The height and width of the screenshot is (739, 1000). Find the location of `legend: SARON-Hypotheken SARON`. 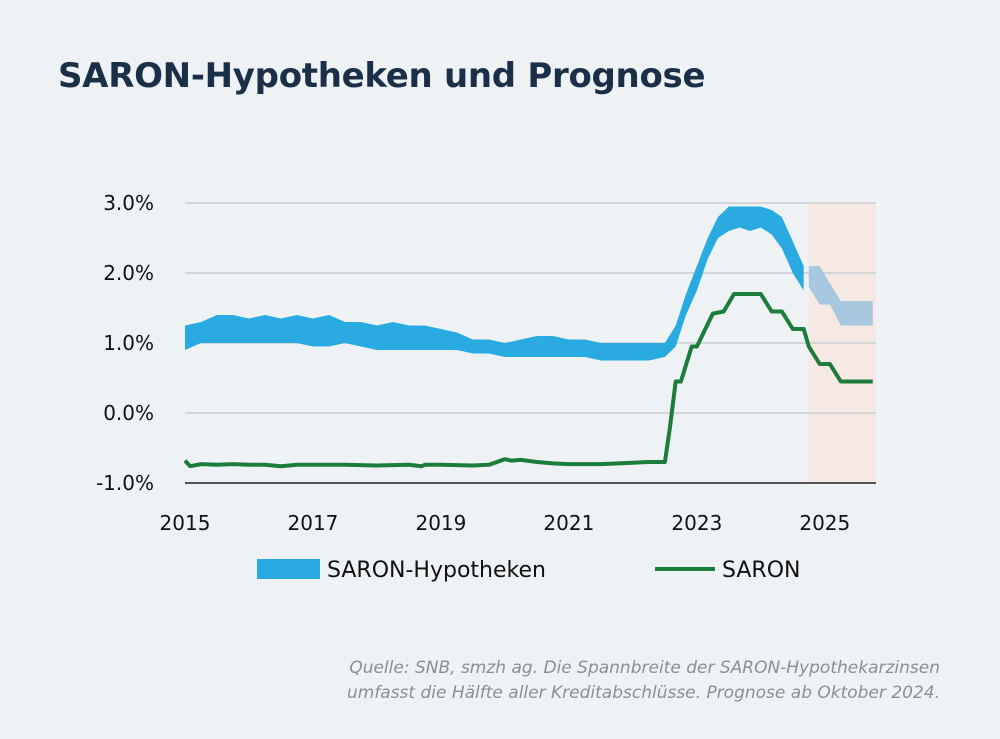

legend: SARON-Hypotheken SARON is located at coordinates (528, 570).